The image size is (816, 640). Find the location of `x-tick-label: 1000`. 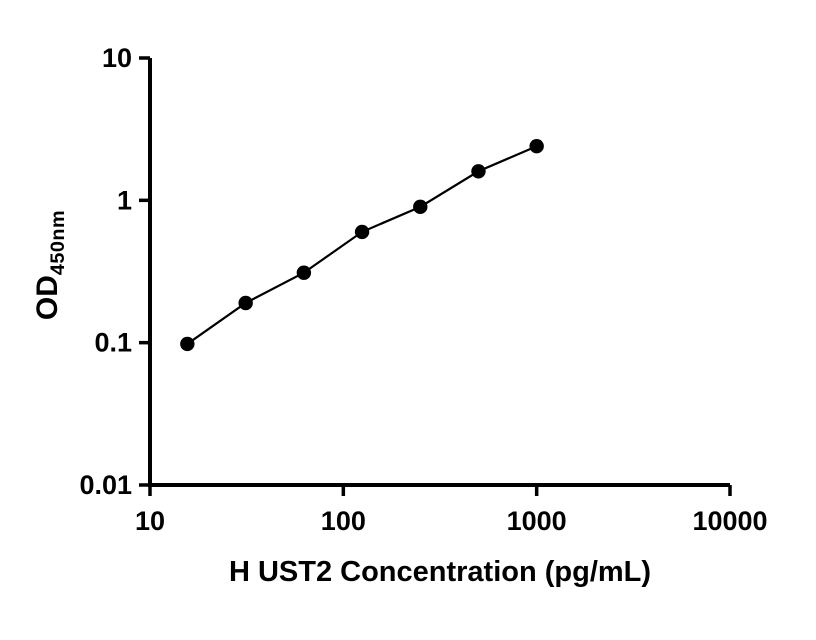

x-tick-label: 1000 is located at coordinates (537, 521).